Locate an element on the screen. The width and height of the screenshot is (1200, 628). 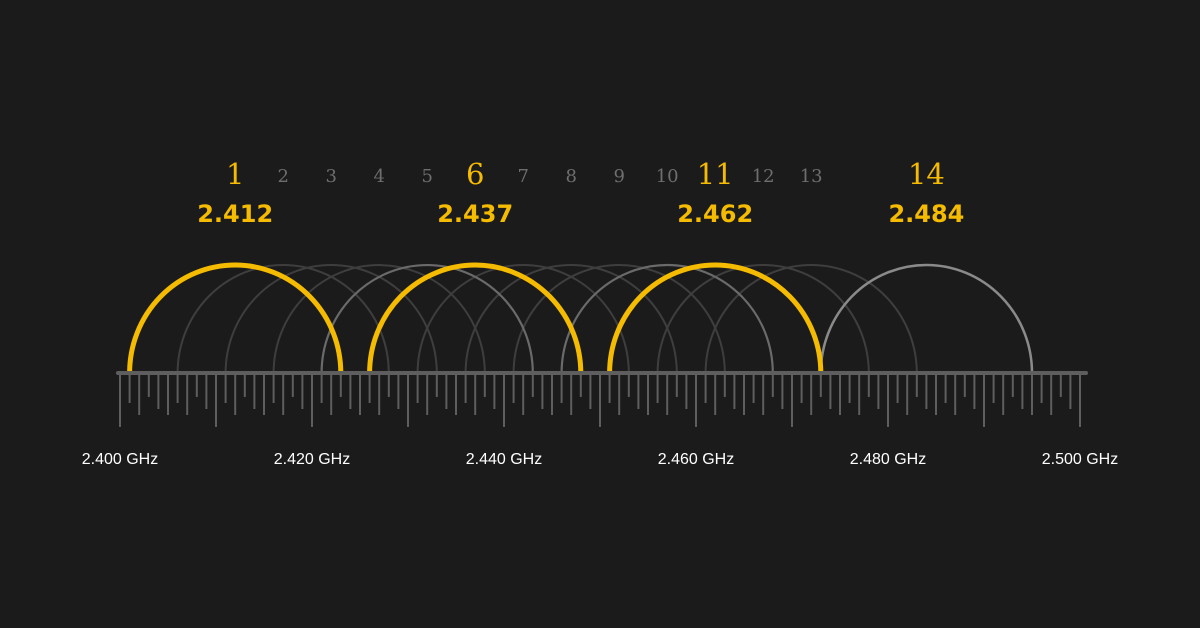
channel-number-3: 3 is located at coordinates (330, 176).